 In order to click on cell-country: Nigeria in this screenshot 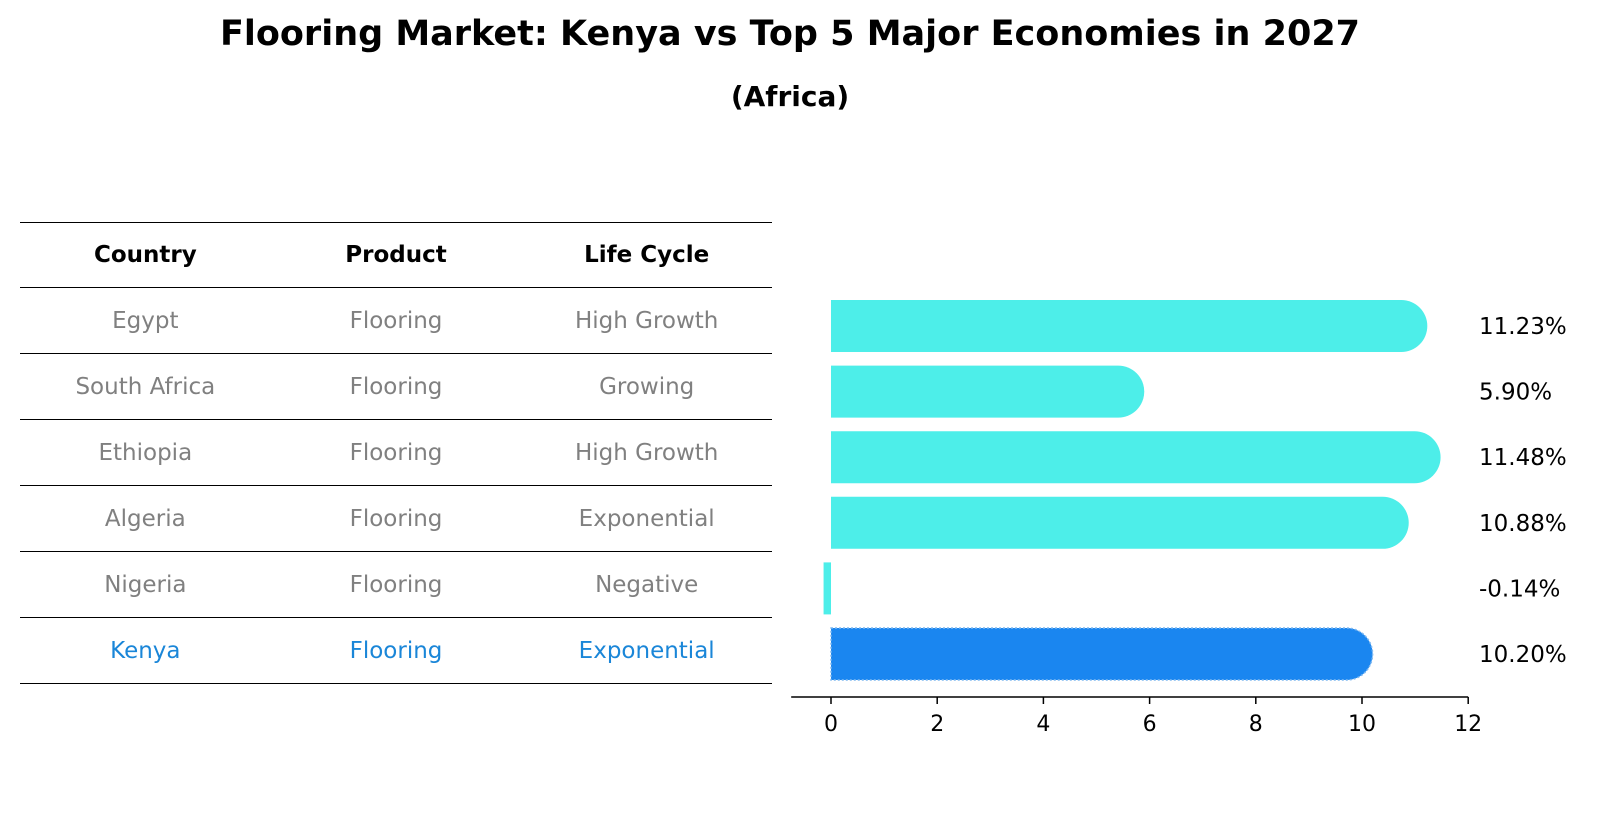, I will do `click(145, 584)`.